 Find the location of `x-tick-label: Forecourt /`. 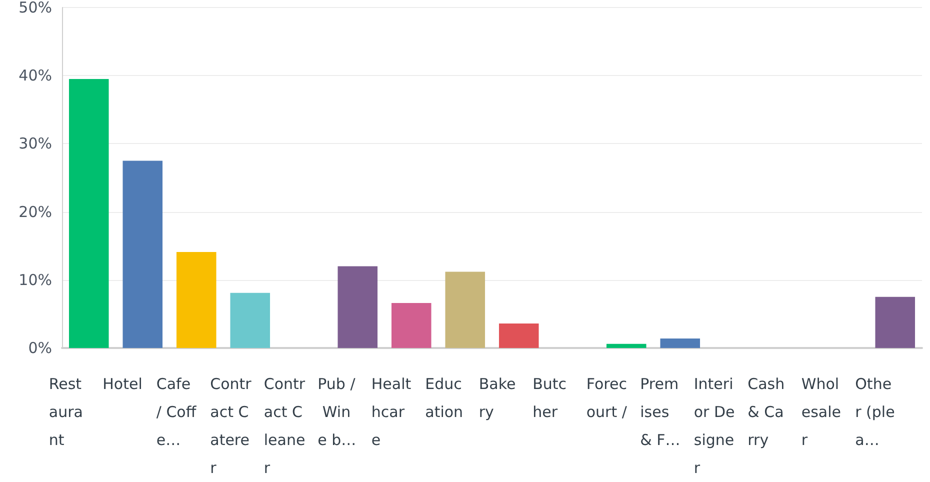

x-tick-label: Forecourt / is located at coordinates (607, 398).